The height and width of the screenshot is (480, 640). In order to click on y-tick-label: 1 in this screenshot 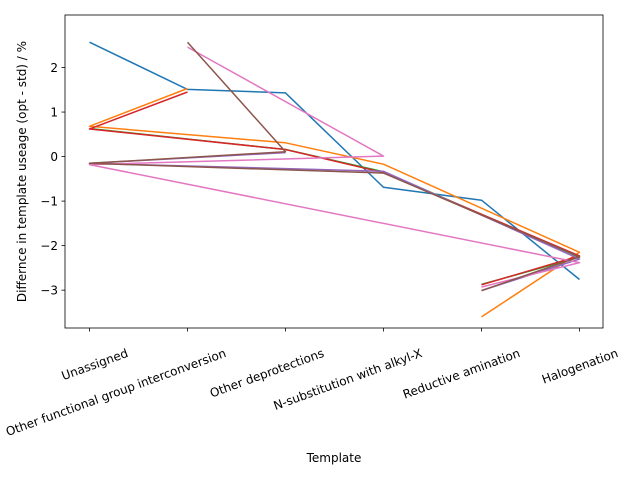, I will do `click(54, 113)`.